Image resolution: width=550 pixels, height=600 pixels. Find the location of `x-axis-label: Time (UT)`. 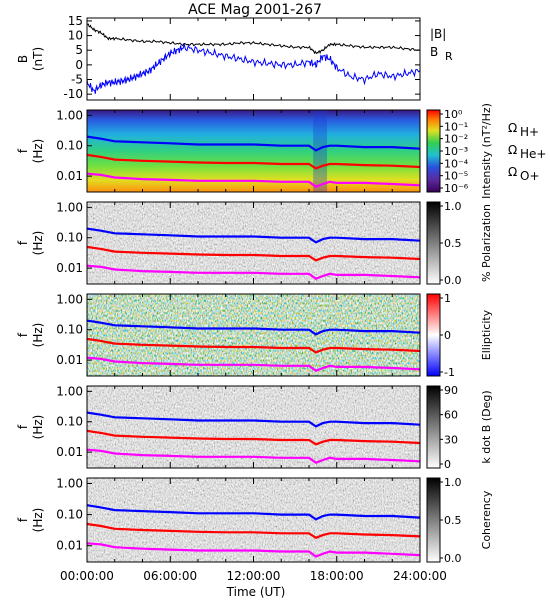

x-axis-label: Time (UT) is located at coordinates (256, 592).